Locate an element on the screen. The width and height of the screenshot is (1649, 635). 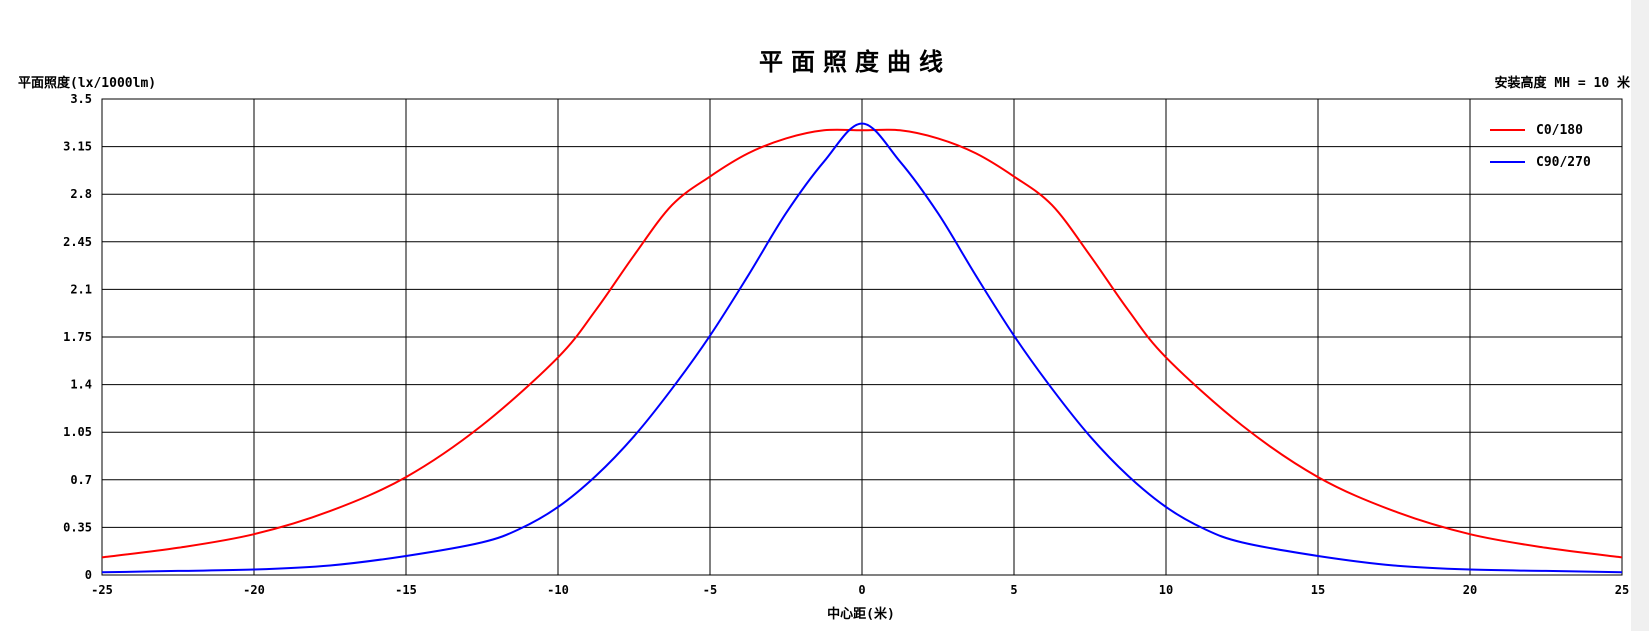
y-tick-label: 1.75 is located at coordinates (77, 337).